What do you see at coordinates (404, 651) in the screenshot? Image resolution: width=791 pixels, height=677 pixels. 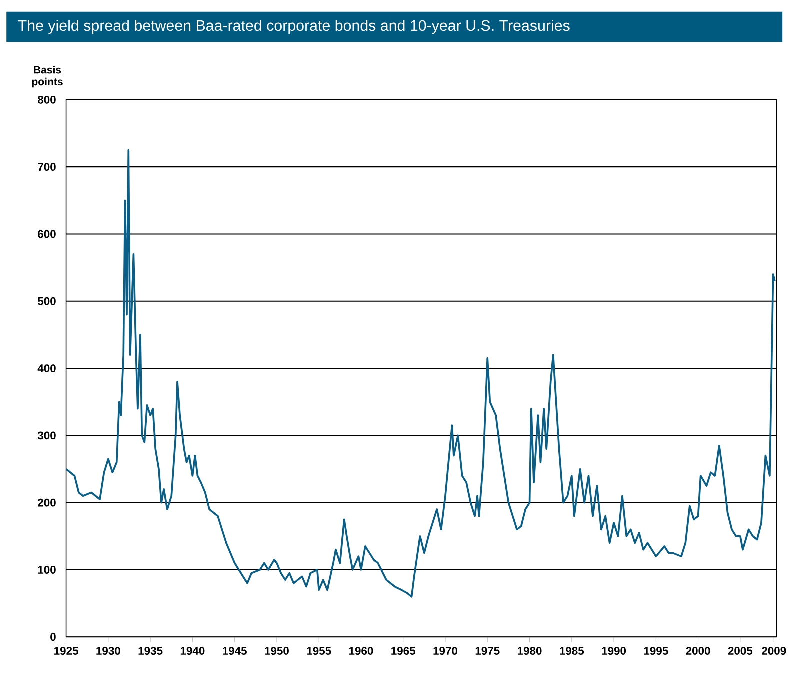 I see `x-tick-label: 1965` at bounding box center [404, 651].